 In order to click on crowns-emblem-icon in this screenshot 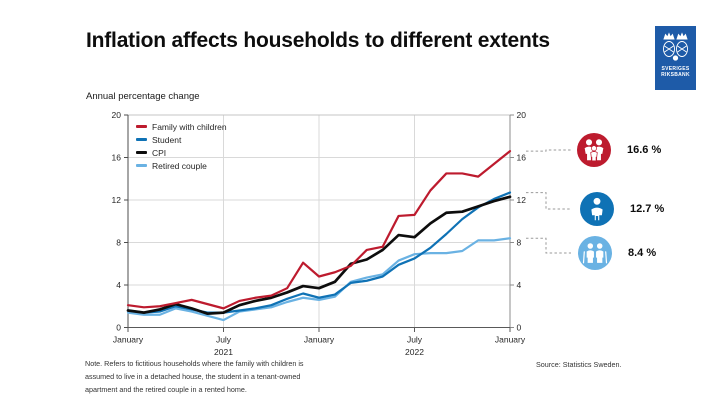, I will do `click(675, 46)`.